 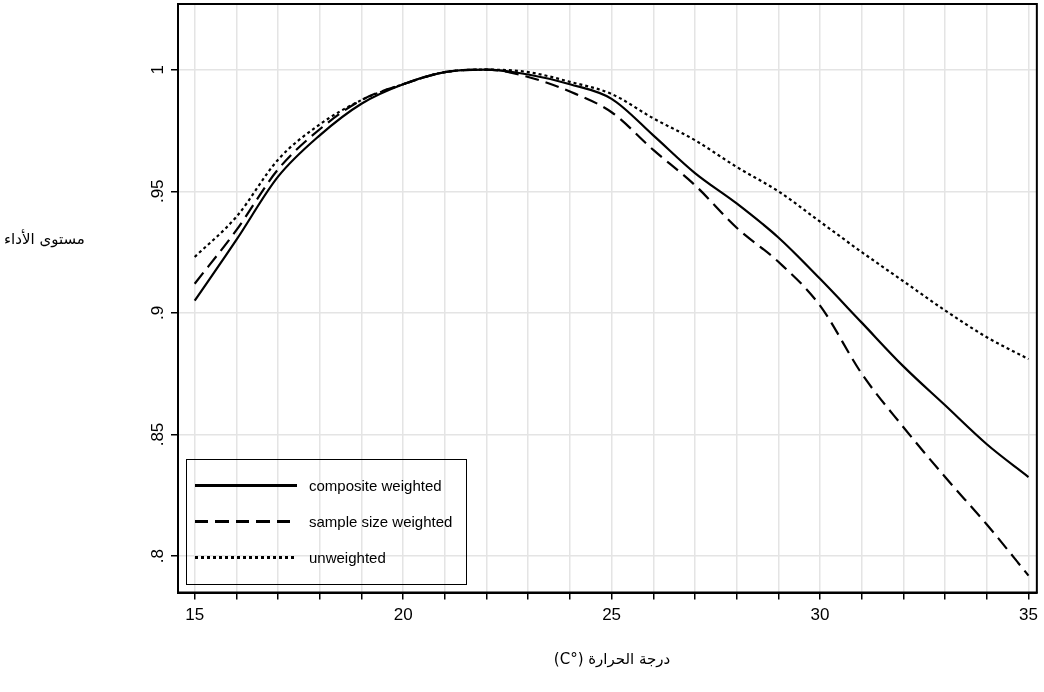 What do you see at coordinates (1028, 615) in the screenshot?
I see `x-tick-label: 35` at bounding box center [1028, 615].